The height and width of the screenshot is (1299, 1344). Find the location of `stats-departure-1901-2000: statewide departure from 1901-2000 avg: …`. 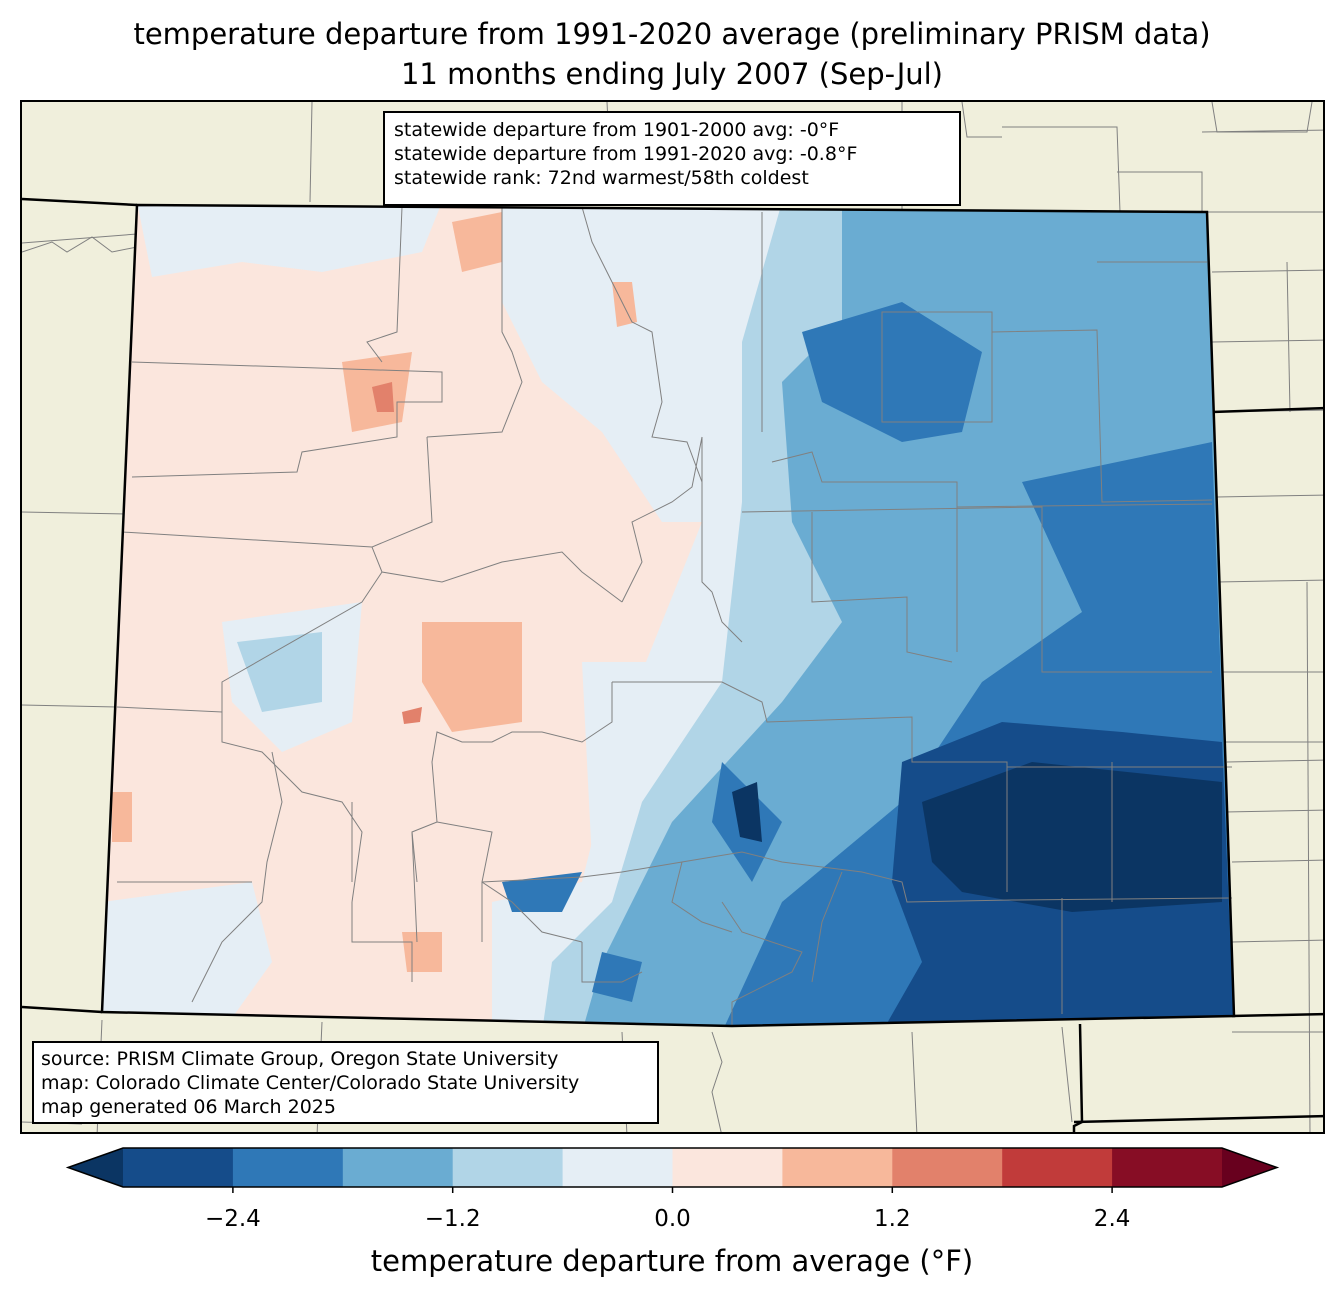

stats-departure-1901-2000: statewide departure from 1901-2000 avg: … is located at coordinates (617, 130).